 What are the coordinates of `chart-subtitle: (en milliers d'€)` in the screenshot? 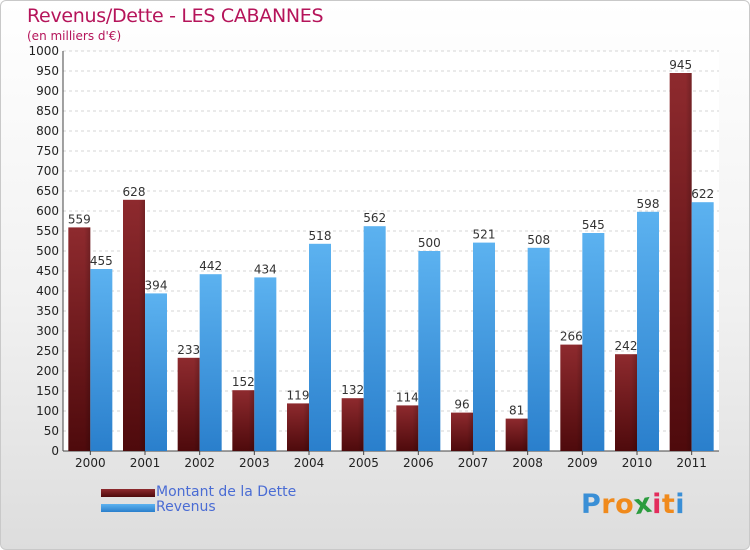 It's located at (74, 36).